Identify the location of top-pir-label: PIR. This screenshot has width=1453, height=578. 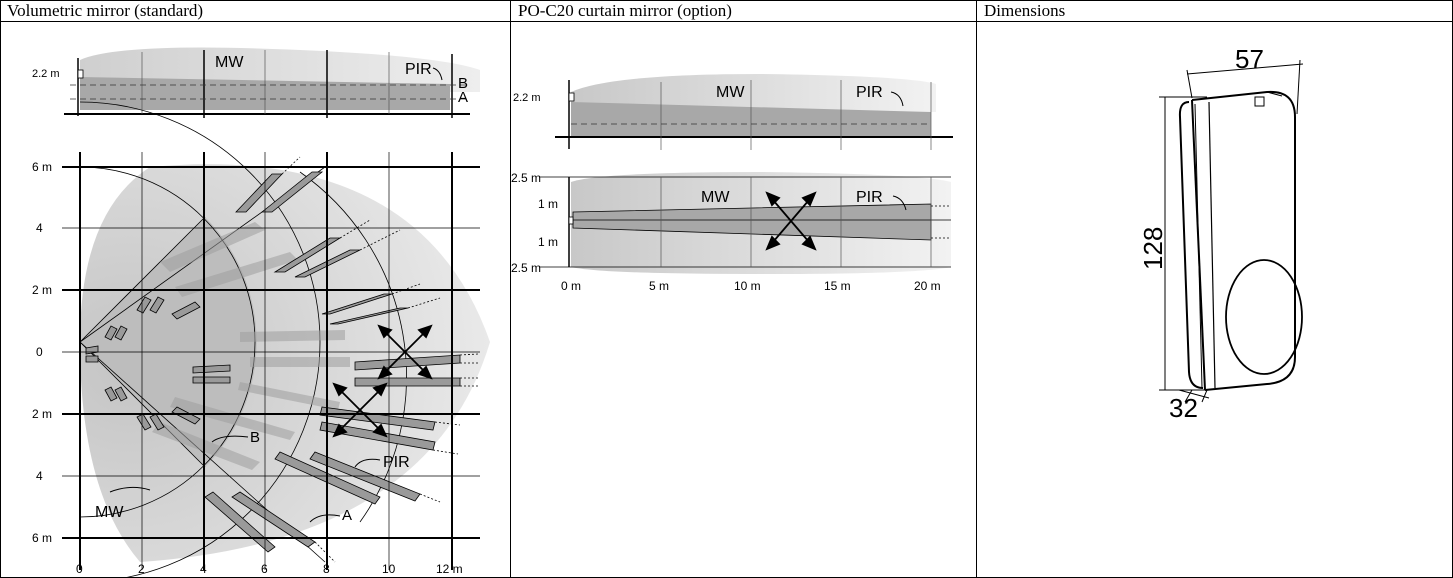
(396, 462).